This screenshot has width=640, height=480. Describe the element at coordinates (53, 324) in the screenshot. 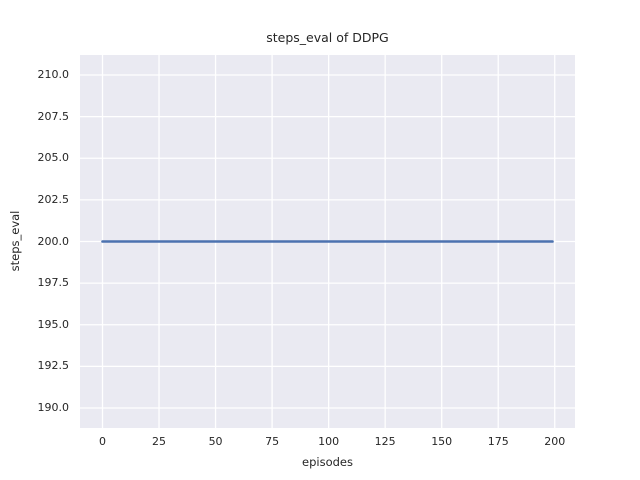

I see `y-tick-label: 195.0` at that location.